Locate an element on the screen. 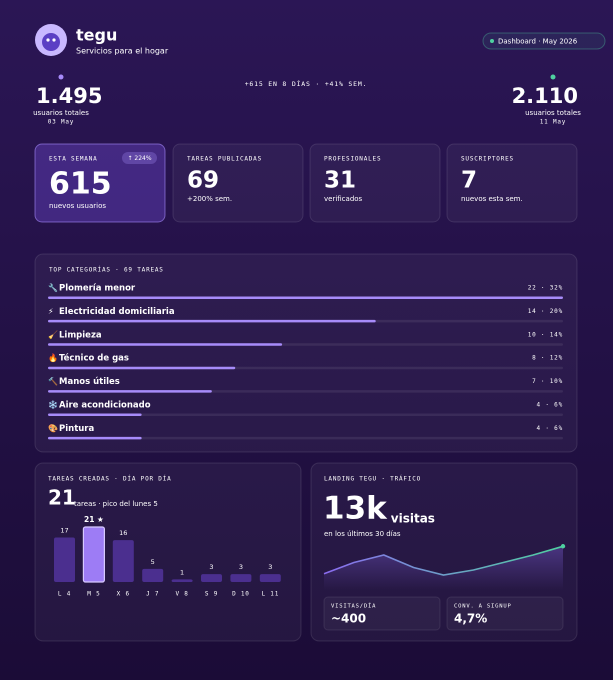 Image resolution: width=613 pixels, height=680 pixels. traffic-value: 13k is located at coordinates (355, 509).